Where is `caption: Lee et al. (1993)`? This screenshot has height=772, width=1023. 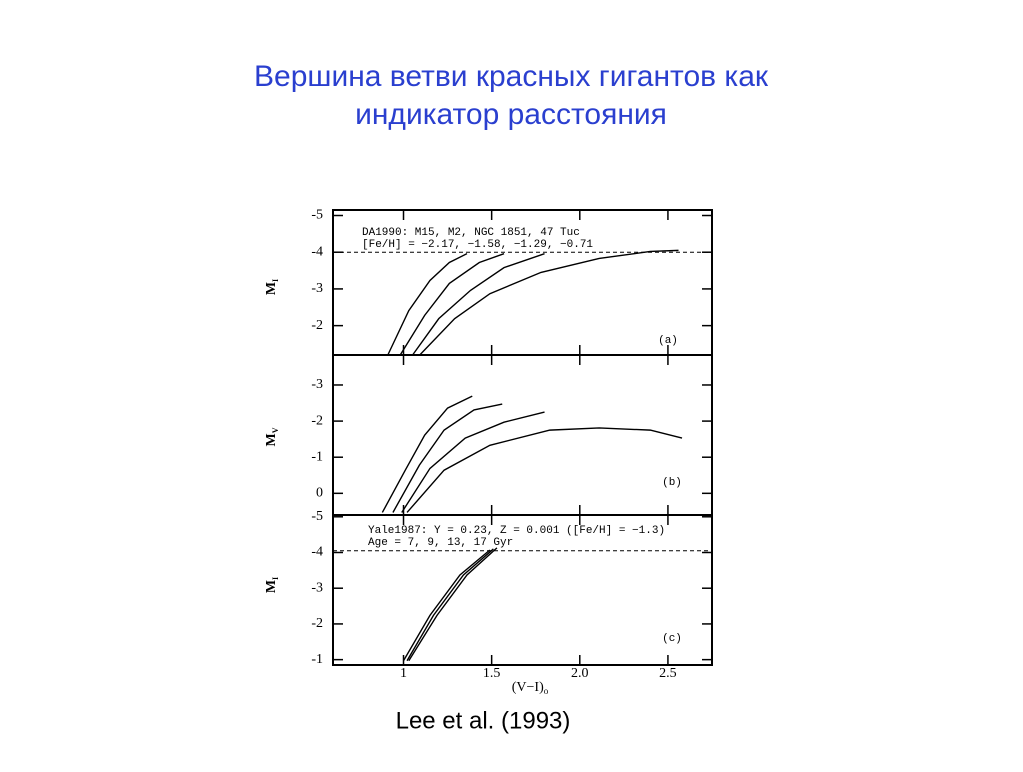 caption: Lee et al. (1993) is located at coordinates (483, 720).